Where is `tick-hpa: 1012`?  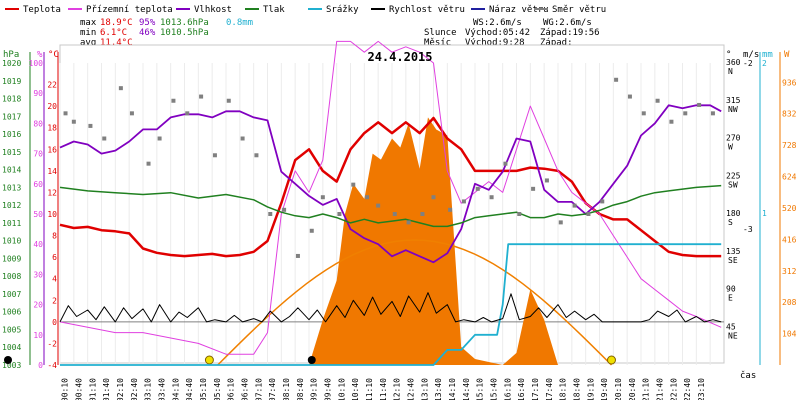 tick-hpa: 1012 is located at coordinates (11, 205).